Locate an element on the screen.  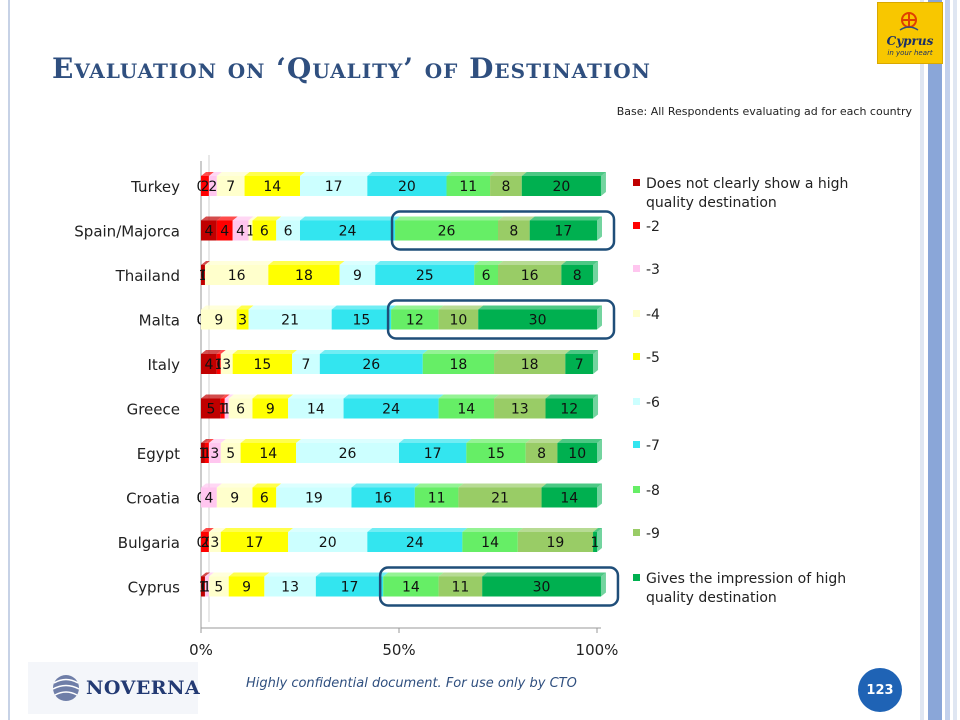
bar-value-label: 9 is located at coordinates (234, 499).